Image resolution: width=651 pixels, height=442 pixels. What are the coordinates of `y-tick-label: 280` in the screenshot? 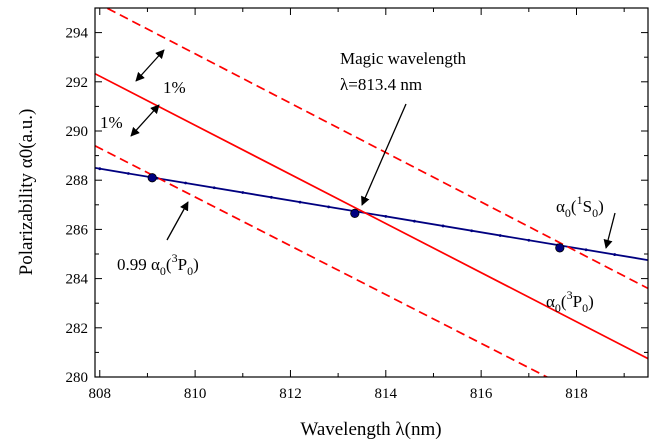 It's located at (77, 378).